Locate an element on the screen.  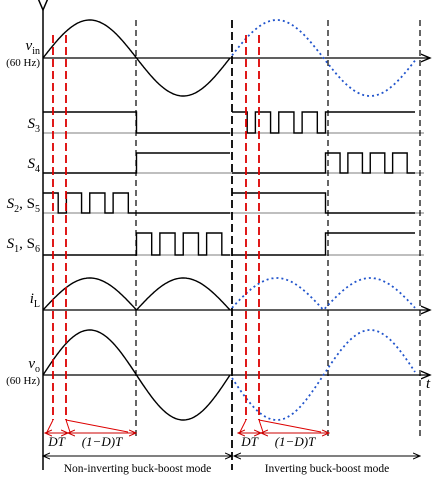
signal-label: S1, S6 is located at coordinates (23, 245).